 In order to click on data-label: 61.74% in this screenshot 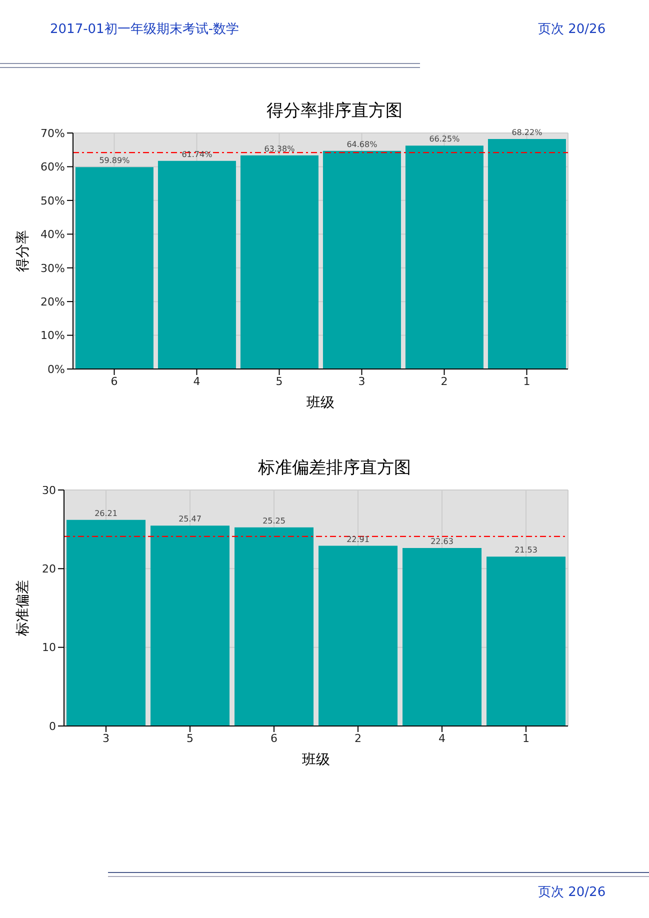, I will do `click(197, 154)`.